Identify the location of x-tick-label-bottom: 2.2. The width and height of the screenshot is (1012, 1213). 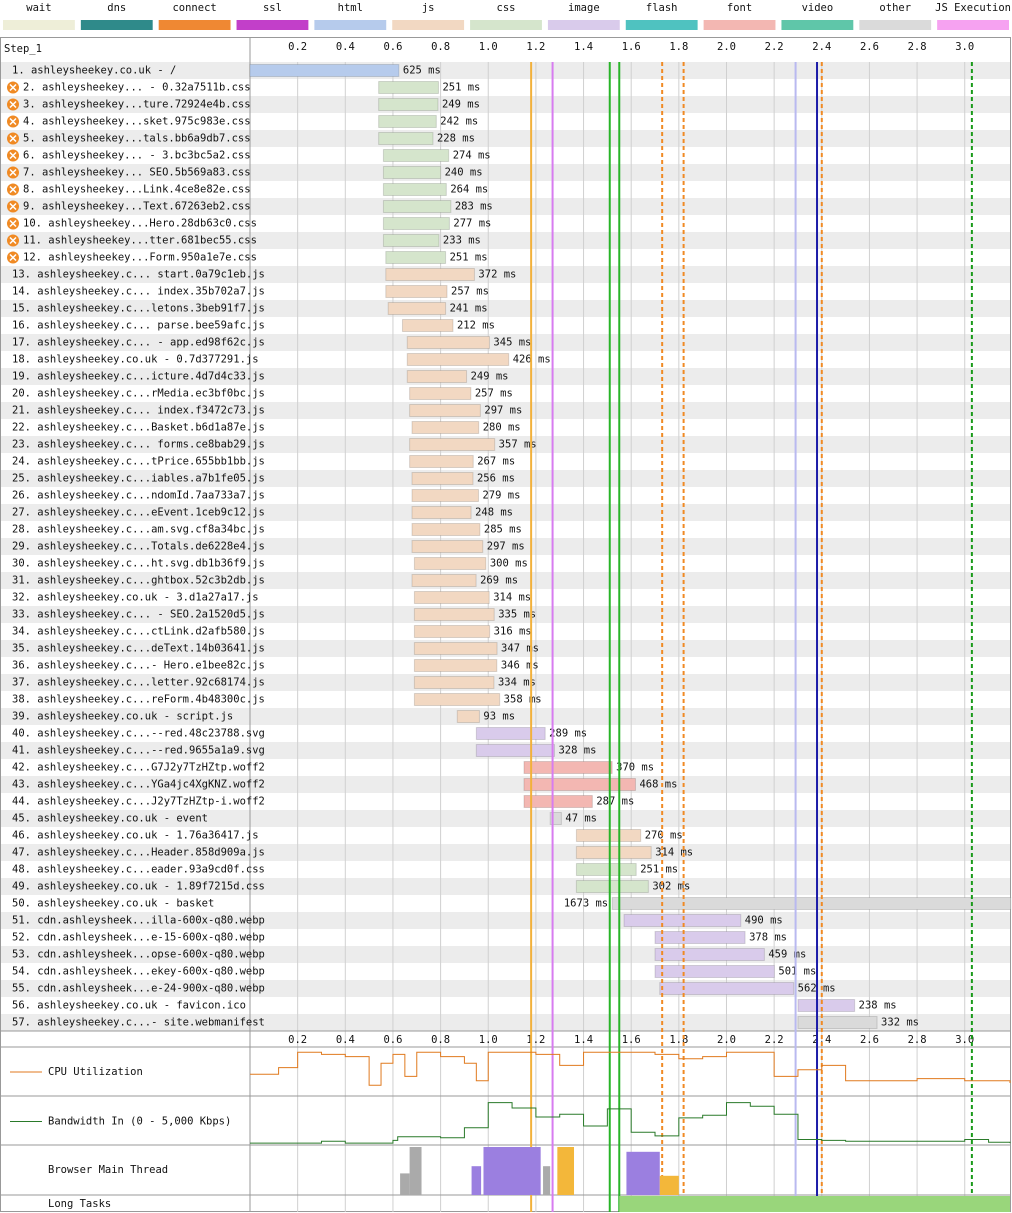
(774, 1040).